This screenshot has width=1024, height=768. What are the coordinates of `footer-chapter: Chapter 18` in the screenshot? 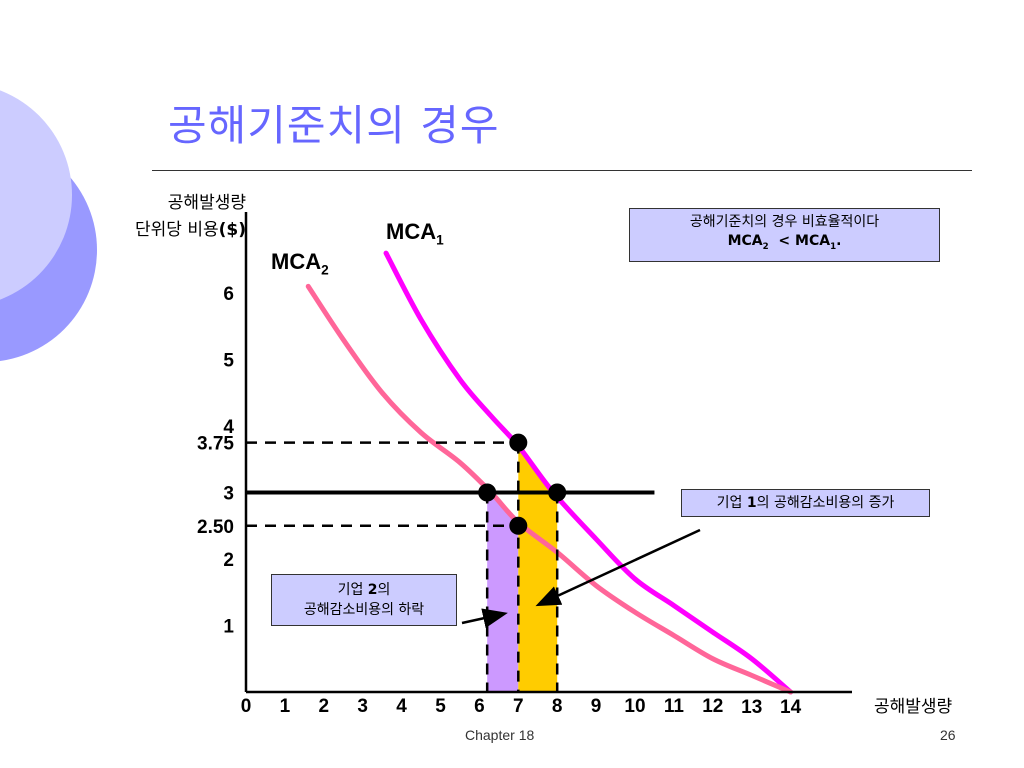 It's located at (500, 735).